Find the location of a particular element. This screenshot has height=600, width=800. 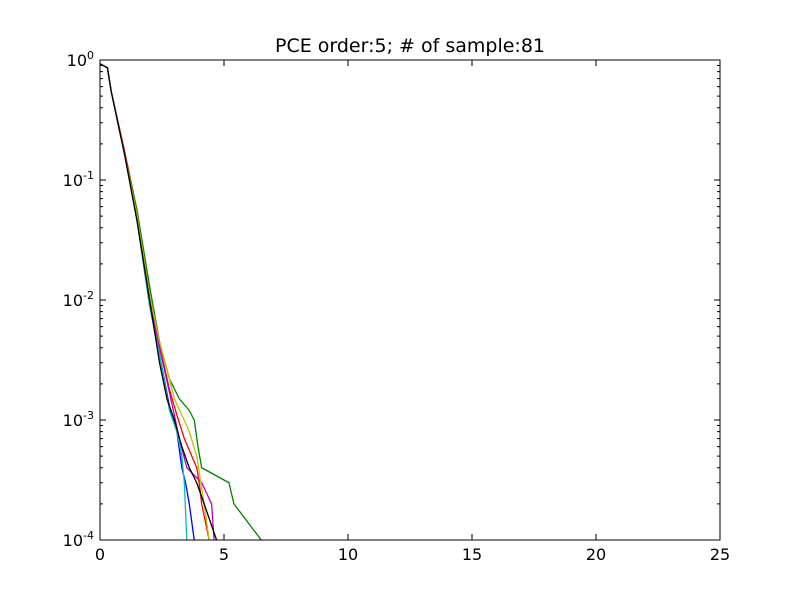

x-tick-labels: 0 5 10 15 20 25 is located at coordinates (412, 554).